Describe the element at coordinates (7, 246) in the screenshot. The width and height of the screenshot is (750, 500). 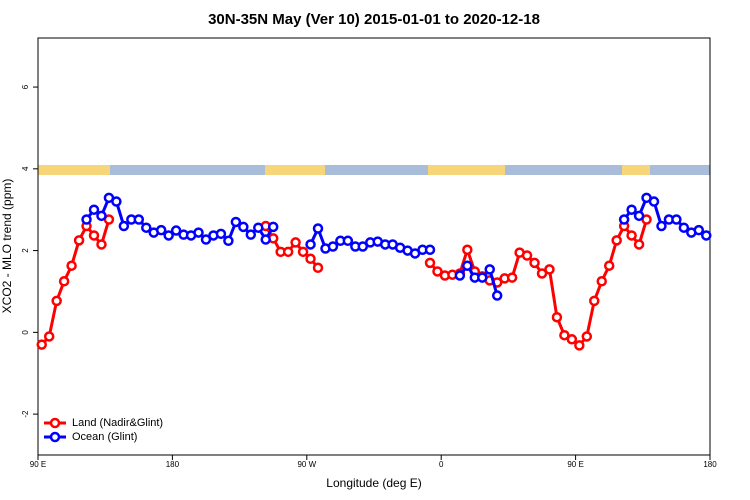
I see `y-axis-label: XCO2 - MLO trend (ppm)` at that location.